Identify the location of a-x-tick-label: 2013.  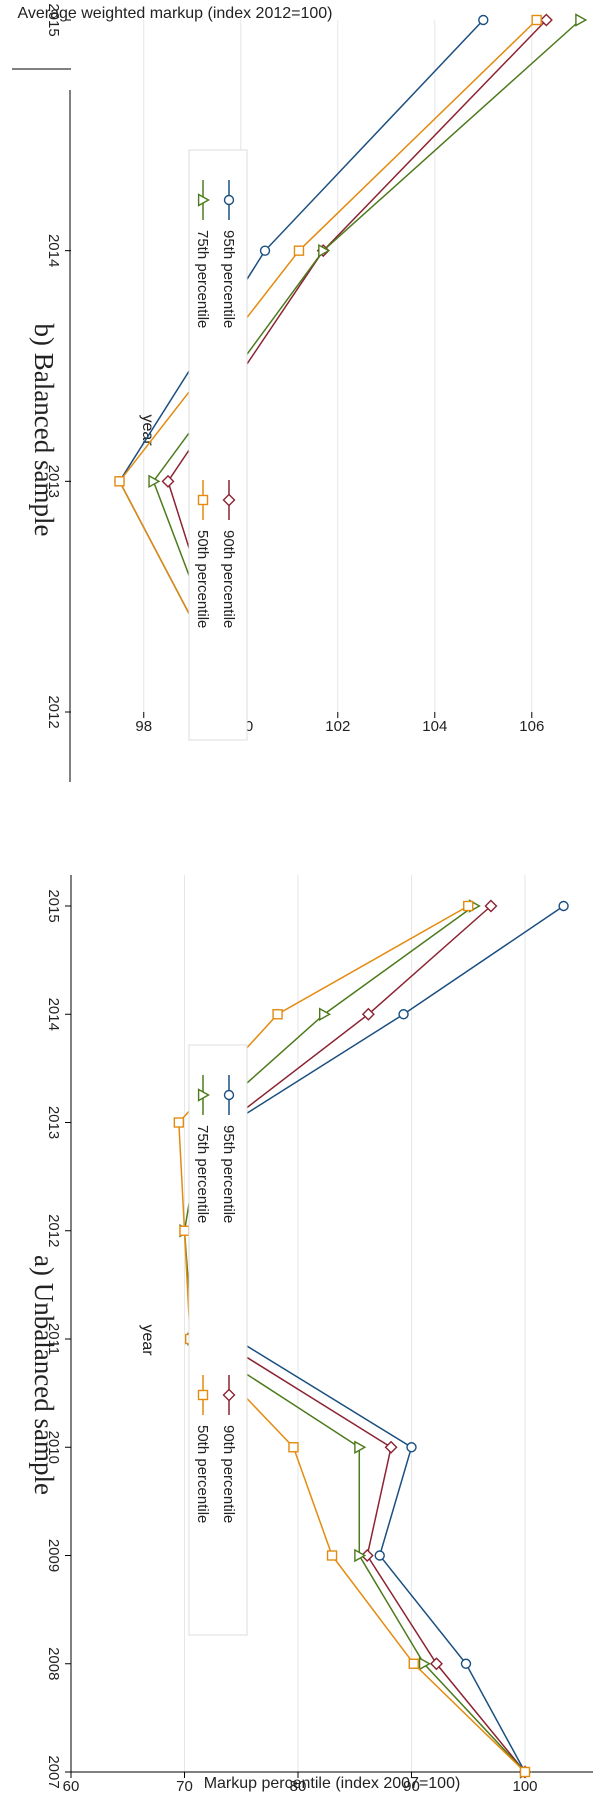
(53, 1122).